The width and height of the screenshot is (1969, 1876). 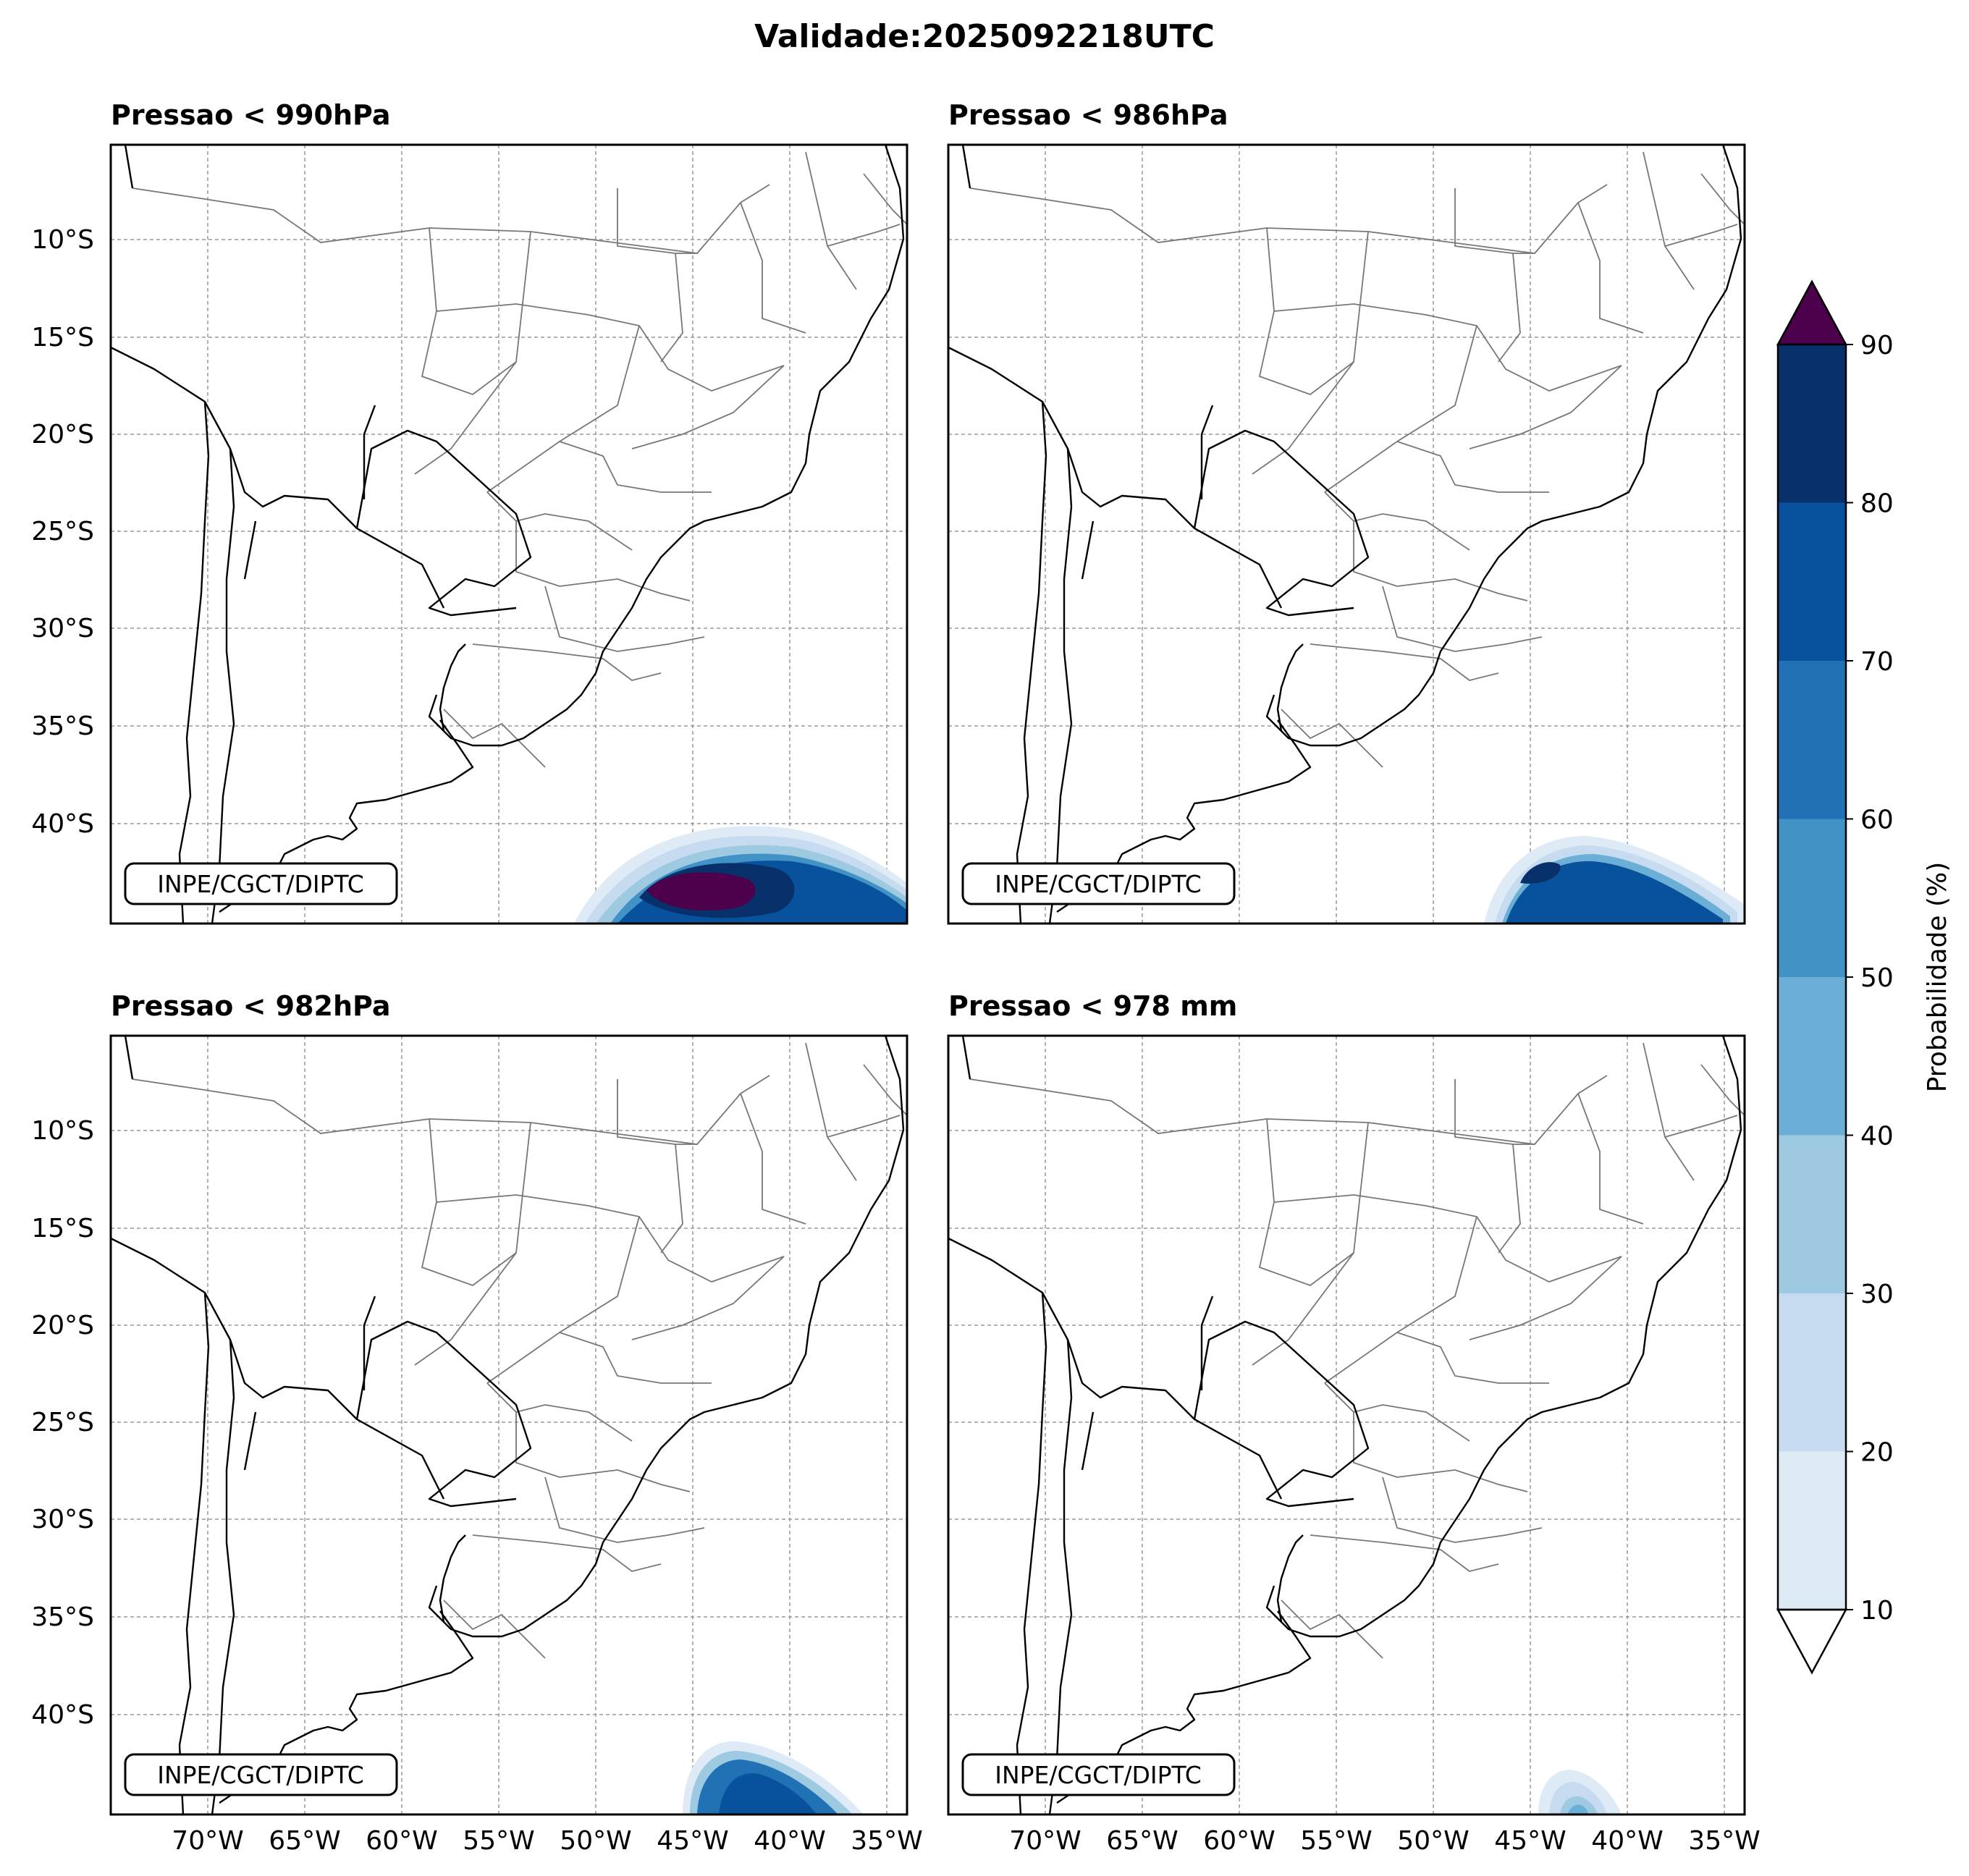 I want to click on colorbar-ticks: 10 20 30 40 50 60 70 80 90, so click(x=1870, y=978).